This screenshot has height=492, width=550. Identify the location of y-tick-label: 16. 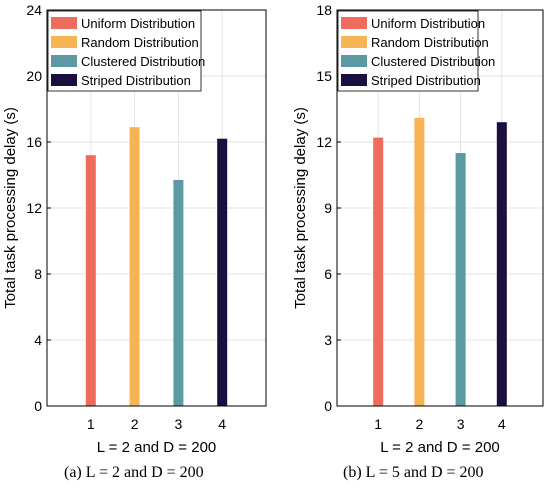
(34, 142).